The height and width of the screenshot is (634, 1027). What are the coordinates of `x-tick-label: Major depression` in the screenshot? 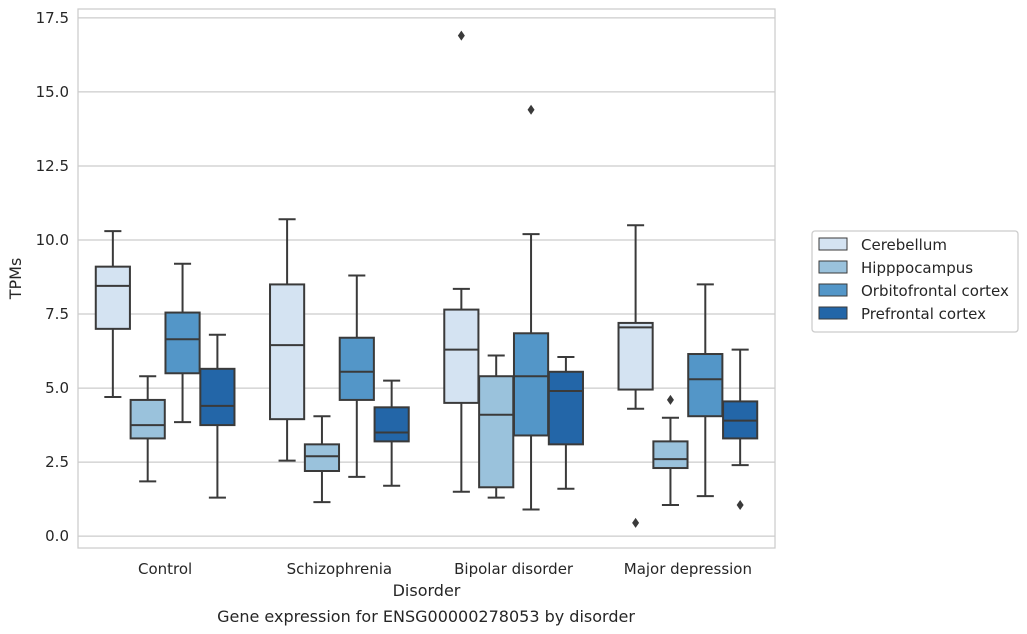 It's located at (688, 569).